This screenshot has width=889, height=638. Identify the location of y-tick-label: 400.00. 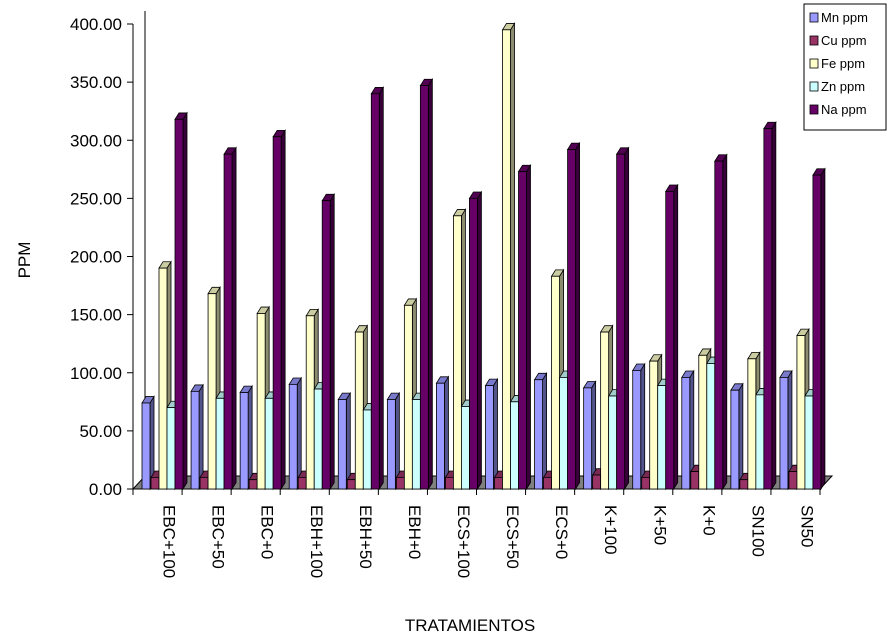
(96, 24).